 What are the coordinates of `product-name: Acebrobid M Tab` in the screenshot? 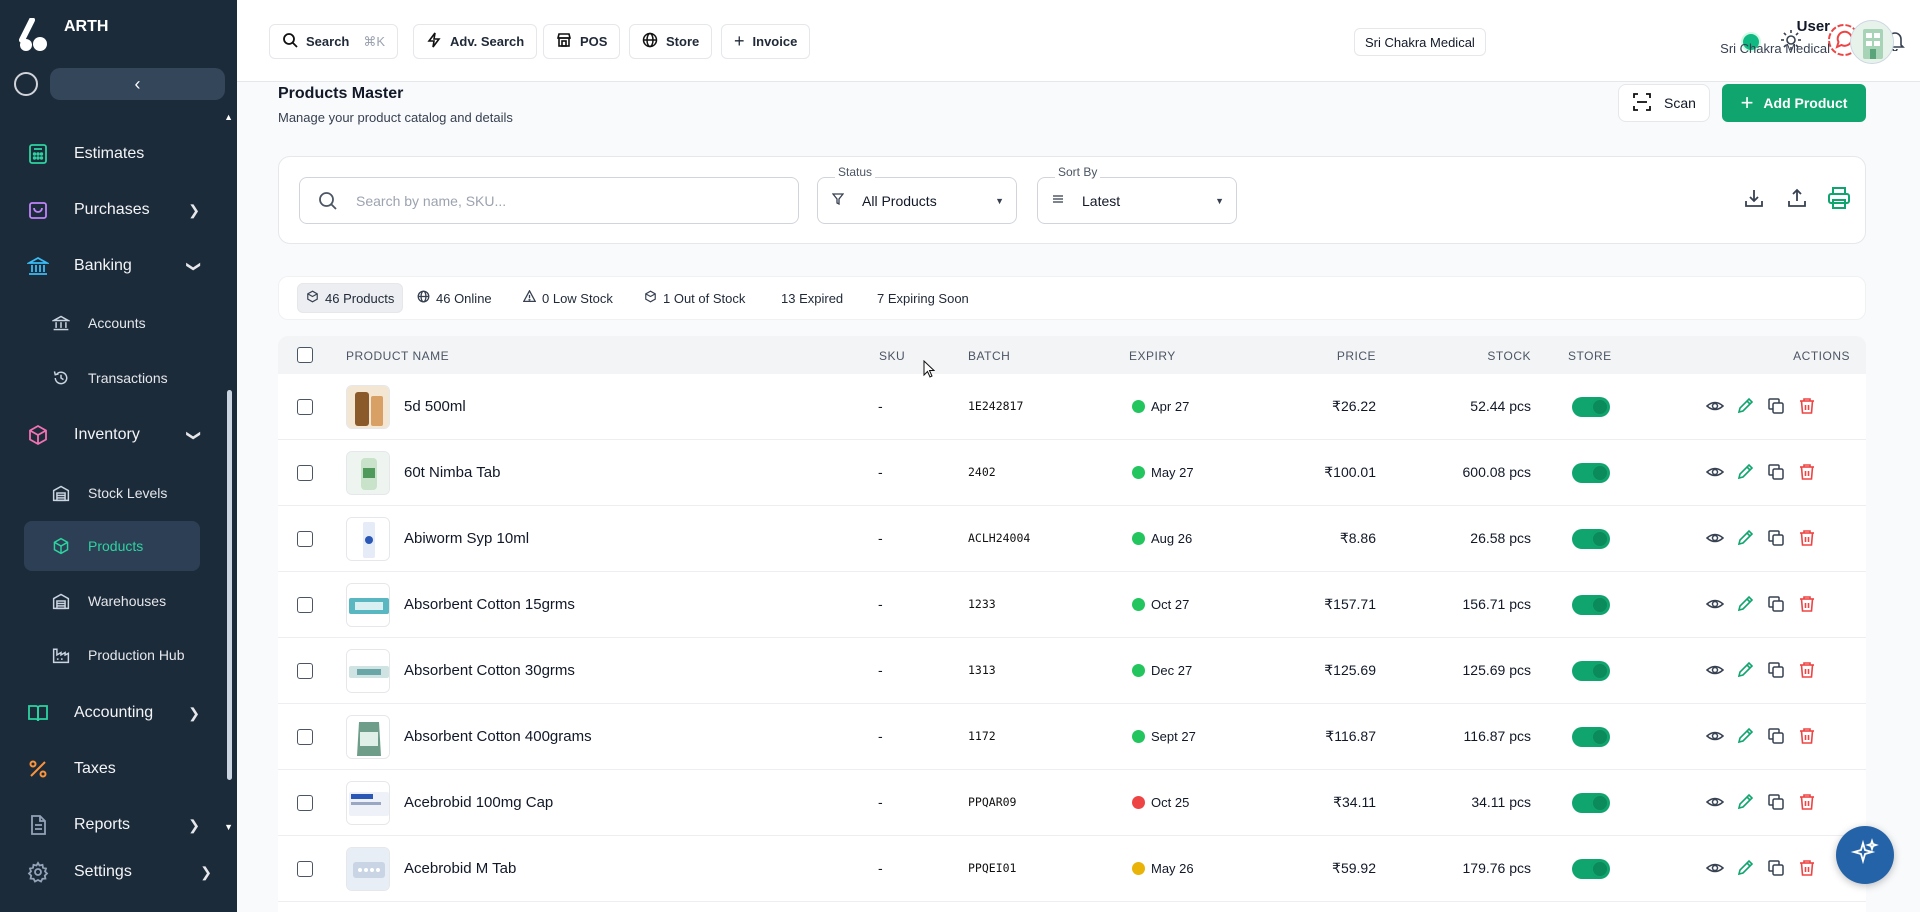 It's located at (460, 868).